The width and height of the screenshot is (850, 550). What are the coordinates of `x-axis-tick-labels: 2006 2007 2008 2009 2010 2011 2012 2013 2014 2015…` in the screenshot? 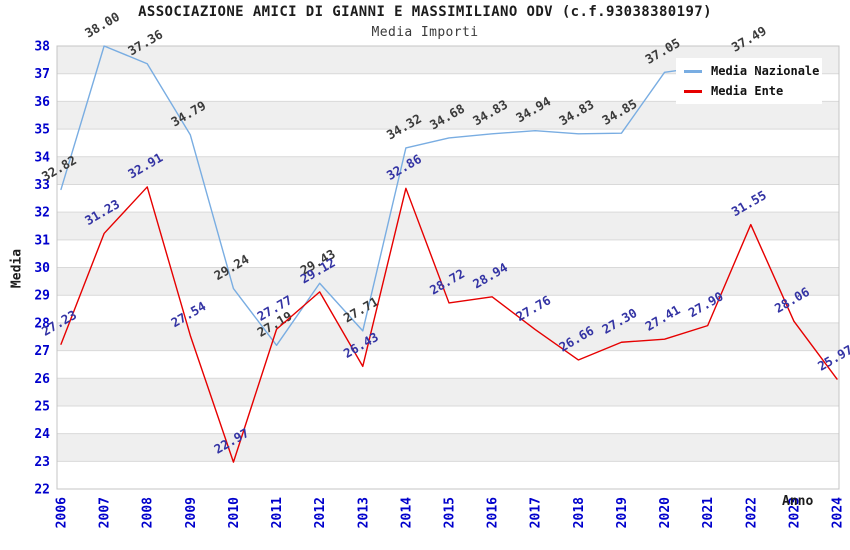 It's located at (450, 512).